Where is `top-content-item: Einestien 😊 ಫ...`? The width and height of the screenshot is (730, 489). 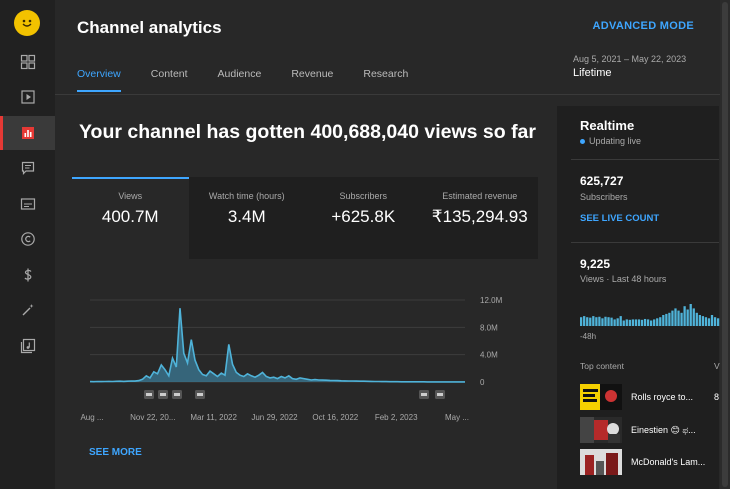 top-content-item: Einestien 😊 ಫ... is located at coordinates (650, 430).